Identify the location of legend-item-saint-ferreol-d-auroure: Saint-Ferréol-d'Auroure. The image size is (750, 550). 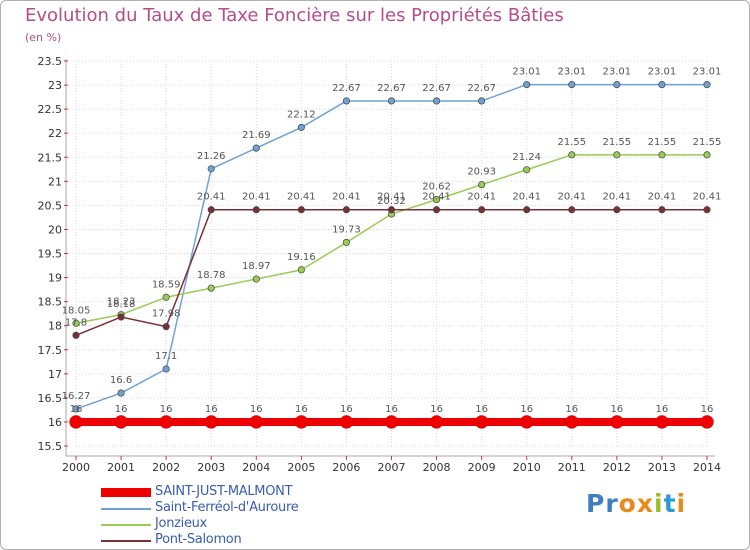
(231, 508).